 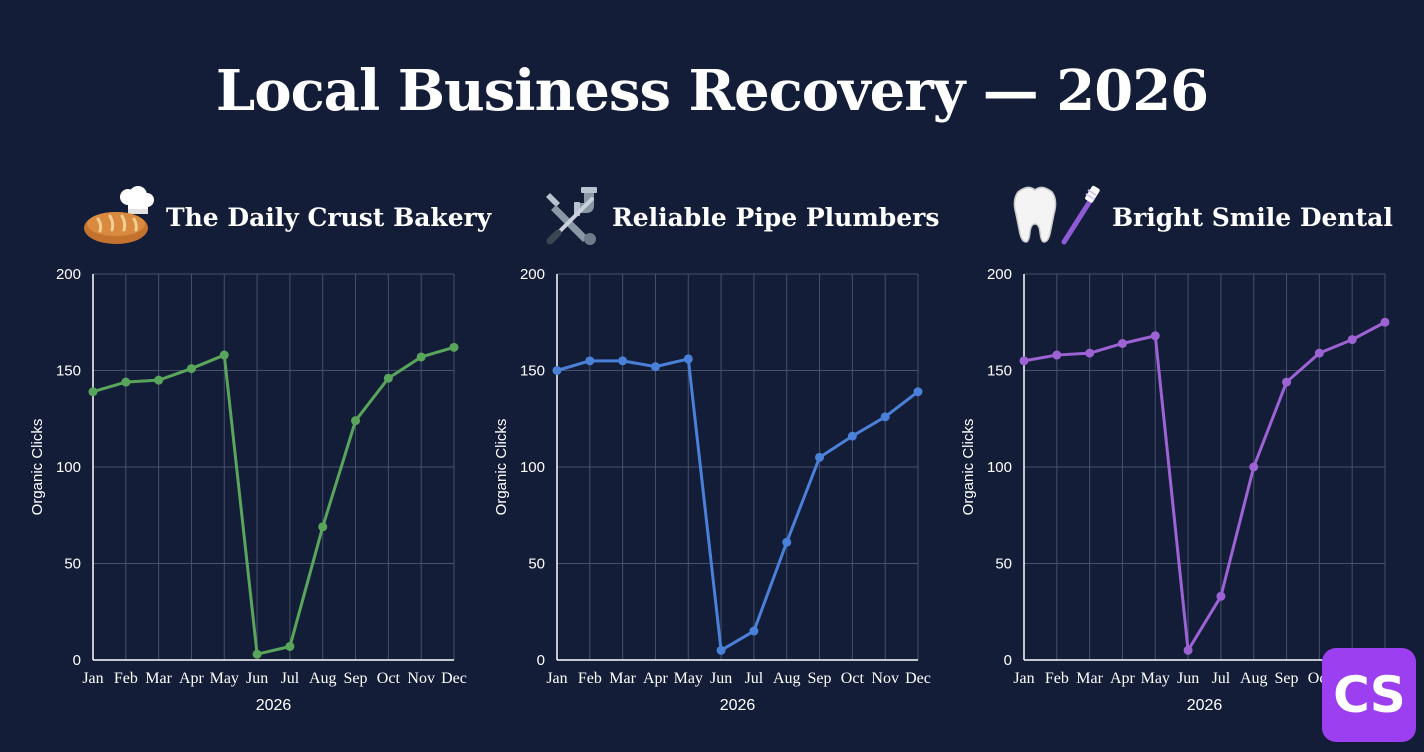 I want to click on series-line-dental, so click(x=1204, y=486).